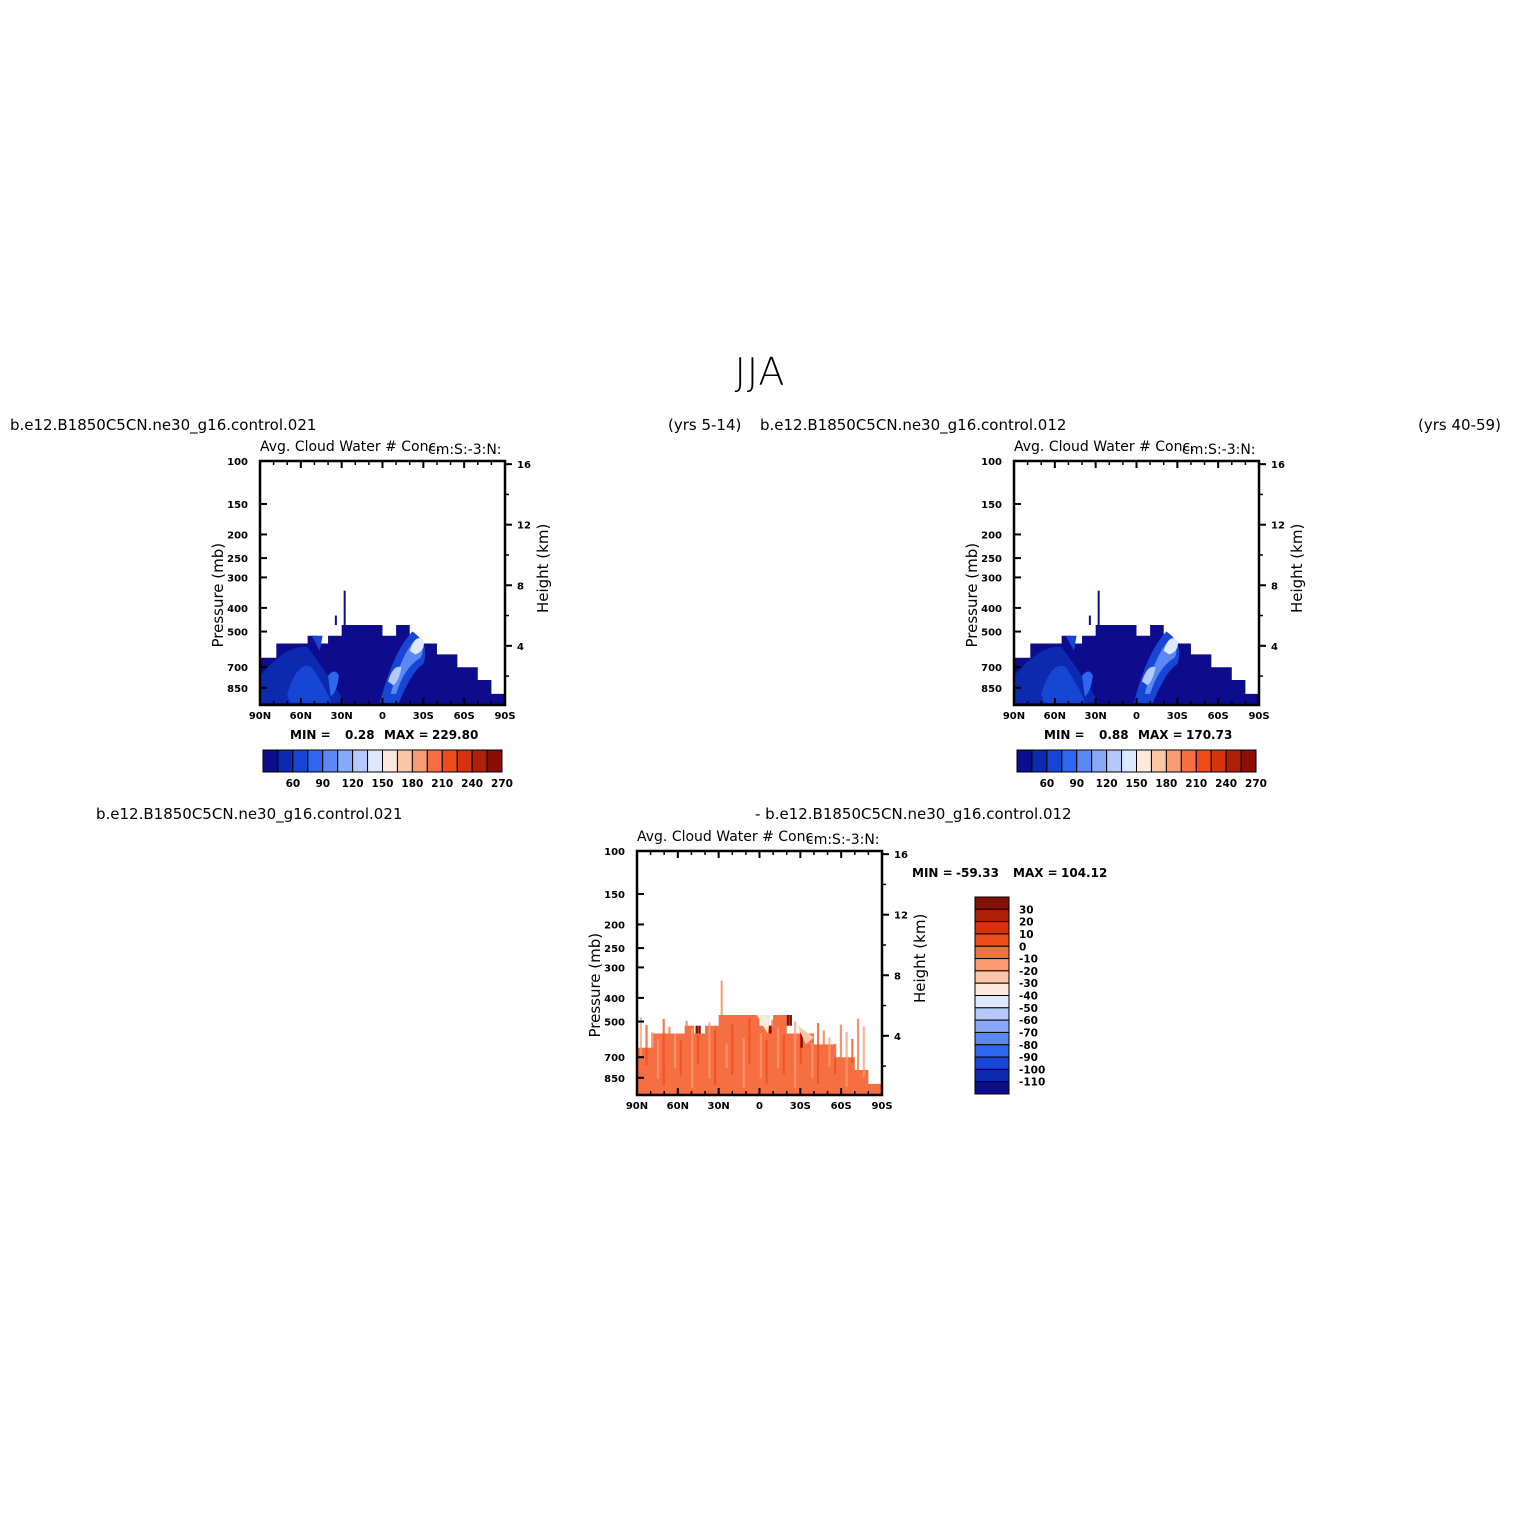  Describe the element at coordinates (991, 689) in the screenshot. I see `y-tick-label: 850` at that location.